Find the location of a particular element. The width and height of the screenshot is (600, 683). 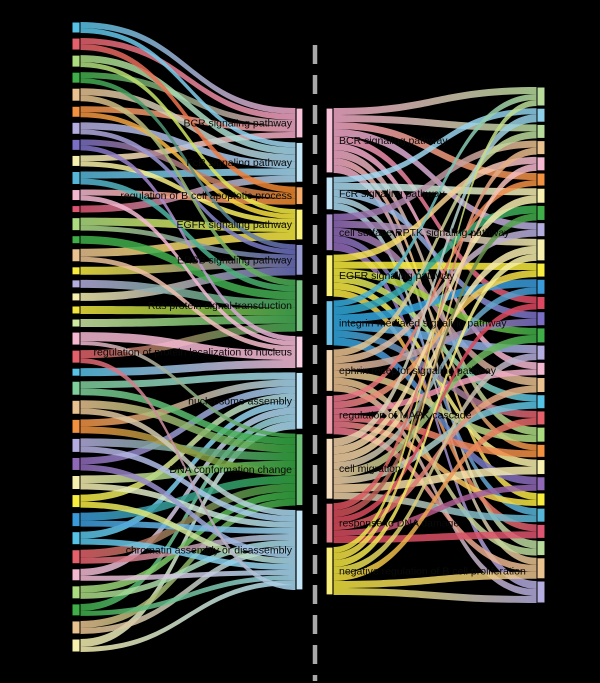

pathway-label: regulation of MAPK cascade is located at coordinates (405, 415).